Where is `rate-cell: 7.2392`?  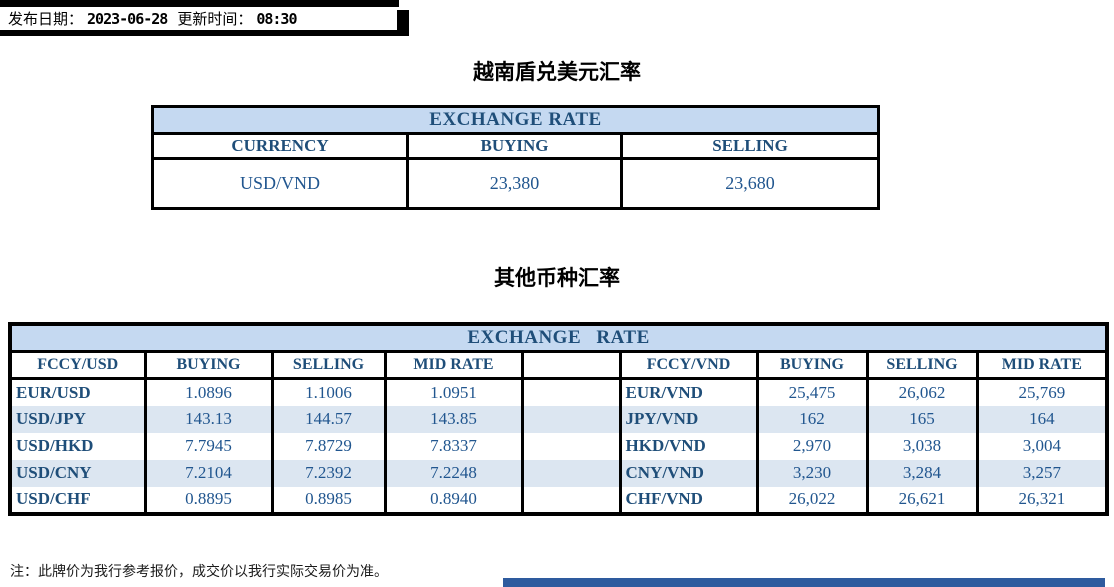 rate-cell: 7.2392 is located at coordinates (328, 473).